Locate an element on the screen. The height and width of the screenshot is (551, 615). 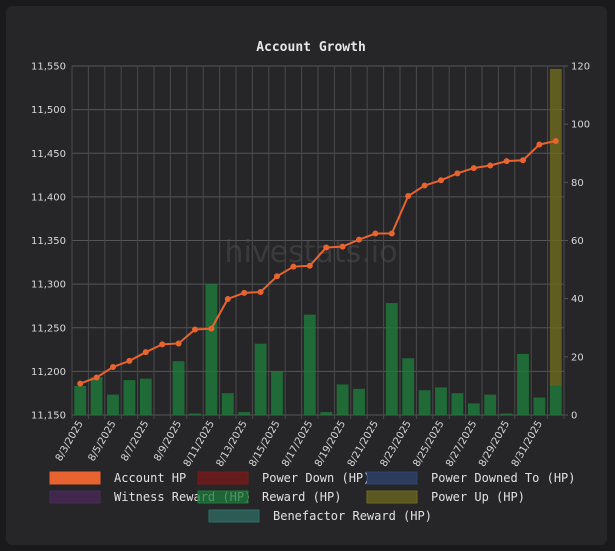
legend-item: Power Up (HP) is located at coordinates (445, 497).